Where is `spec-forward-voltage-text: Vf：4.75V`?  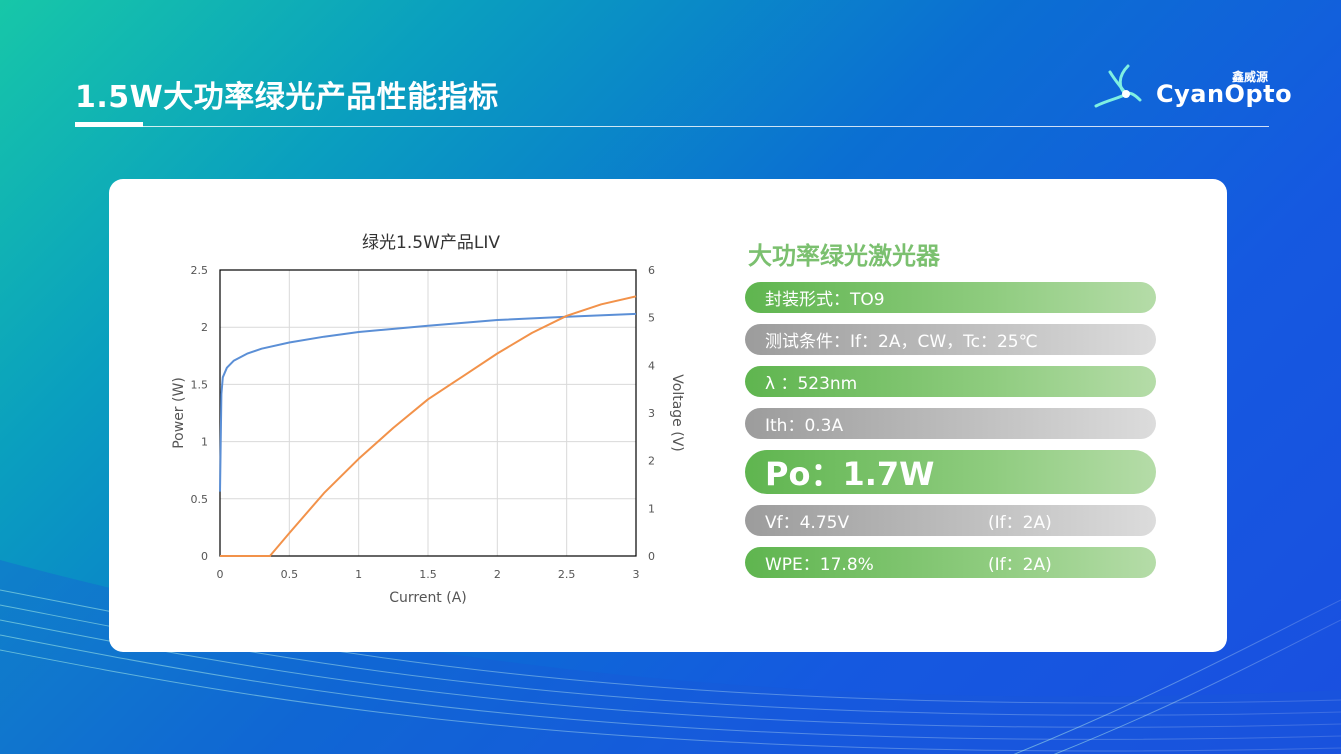
spec-forward-voltage-text: Vf：4.75V is located at coordinates (807, 523).